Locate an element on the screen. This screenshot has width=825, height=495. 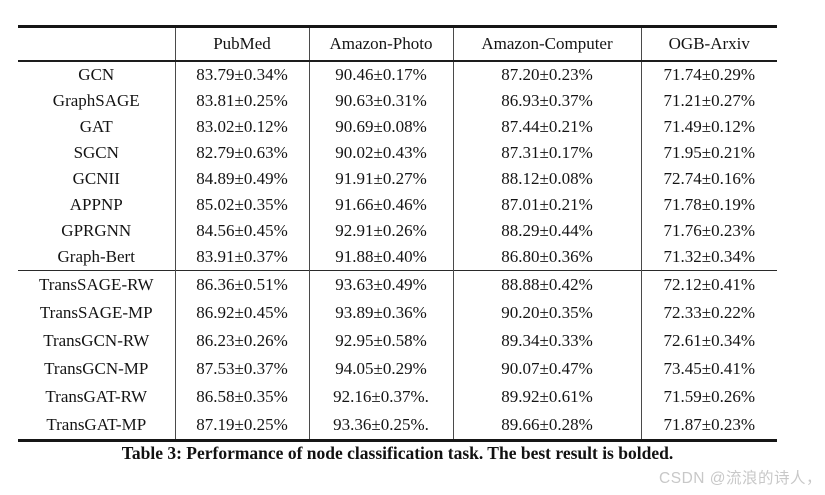
model-name-cell: APPNP is located at coordinates (96, 204).